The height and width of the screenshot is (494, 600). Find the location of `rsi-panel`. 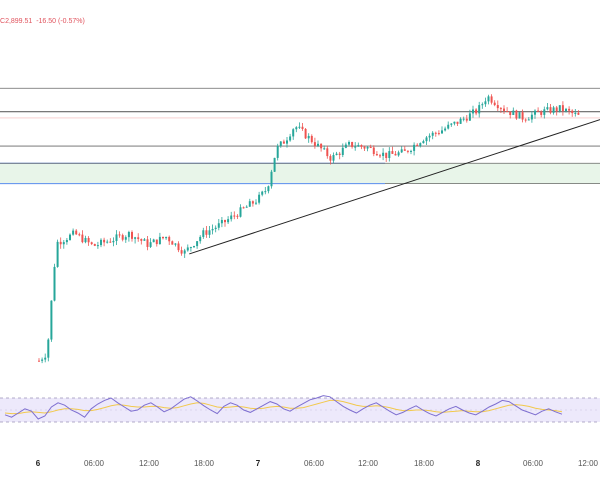

rsi-panel is located at coordinates (300, 409).